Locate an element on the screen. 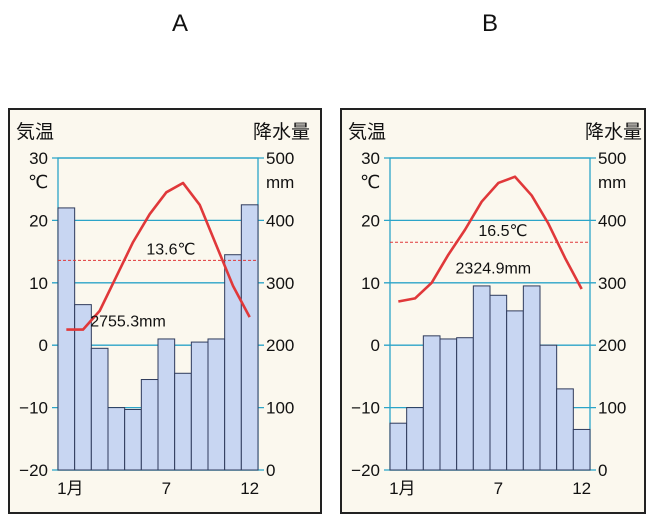 This screenshot has height=517, width=651. chart-b-temp-unit: ℃ is located at coordinates (370, 182).